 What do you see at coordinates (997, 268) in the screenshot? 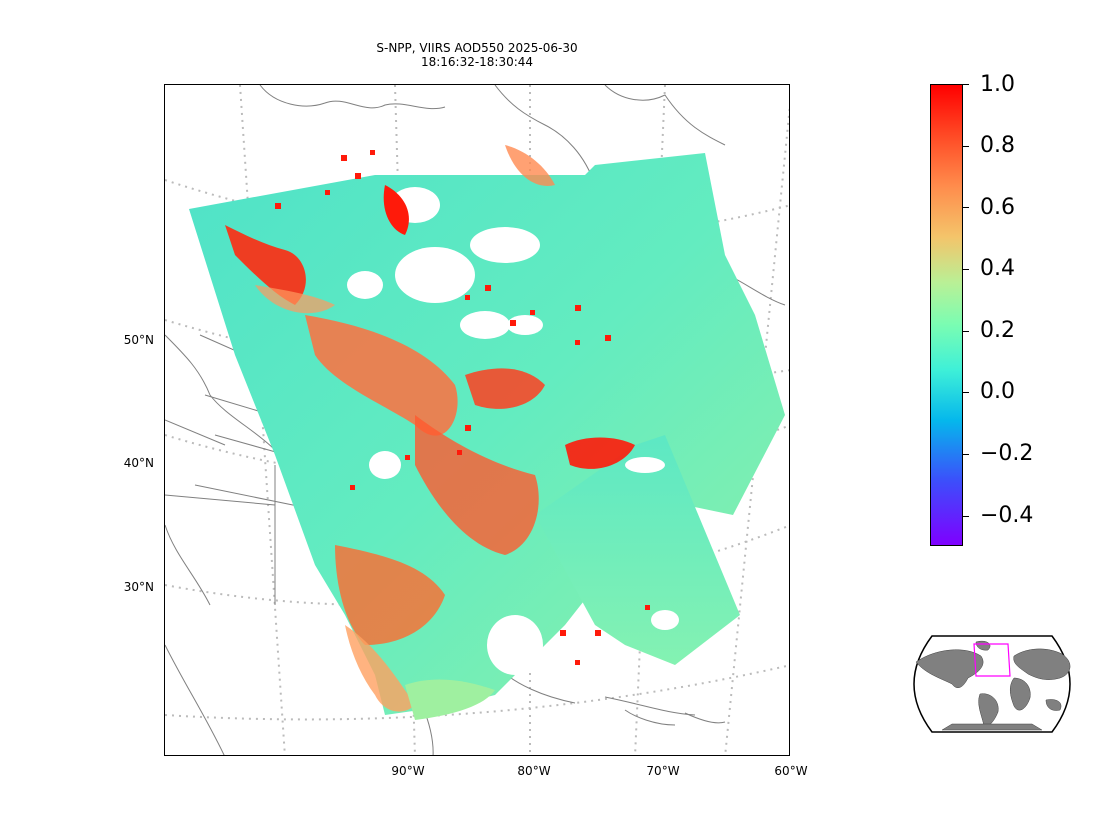
I see `colorbar-label: 0.4` at bounding box center [997, 268].